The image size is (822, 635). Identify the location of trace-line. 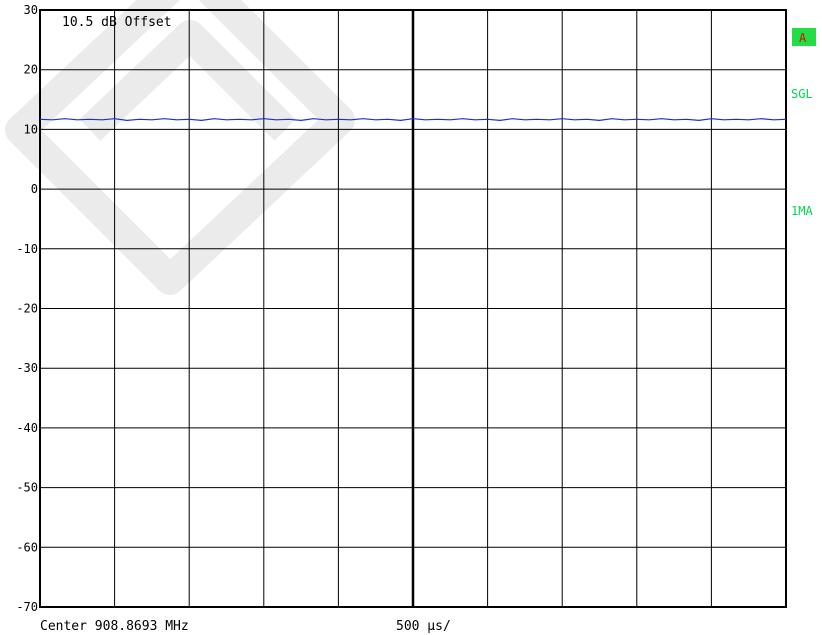
(413, 120).